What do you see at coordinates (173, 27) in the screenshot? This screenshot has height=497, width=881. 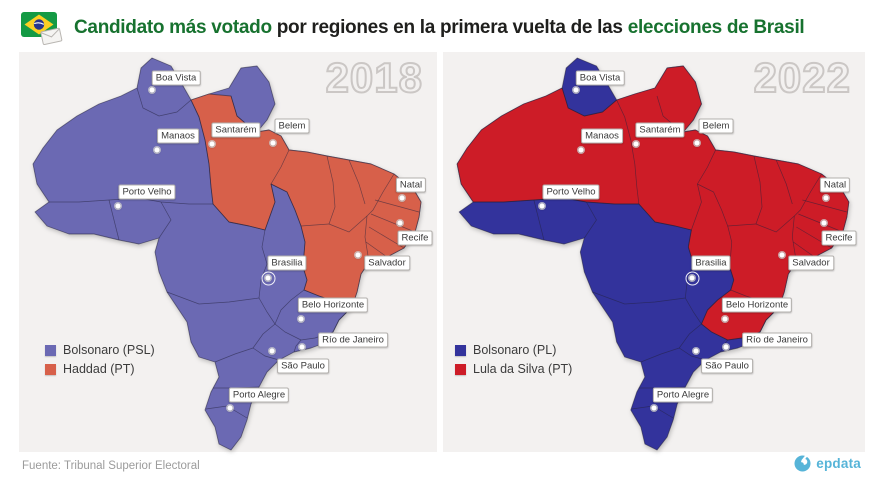 I see `title-green-1: Candidato más votado` at bounding box center [173, 27].